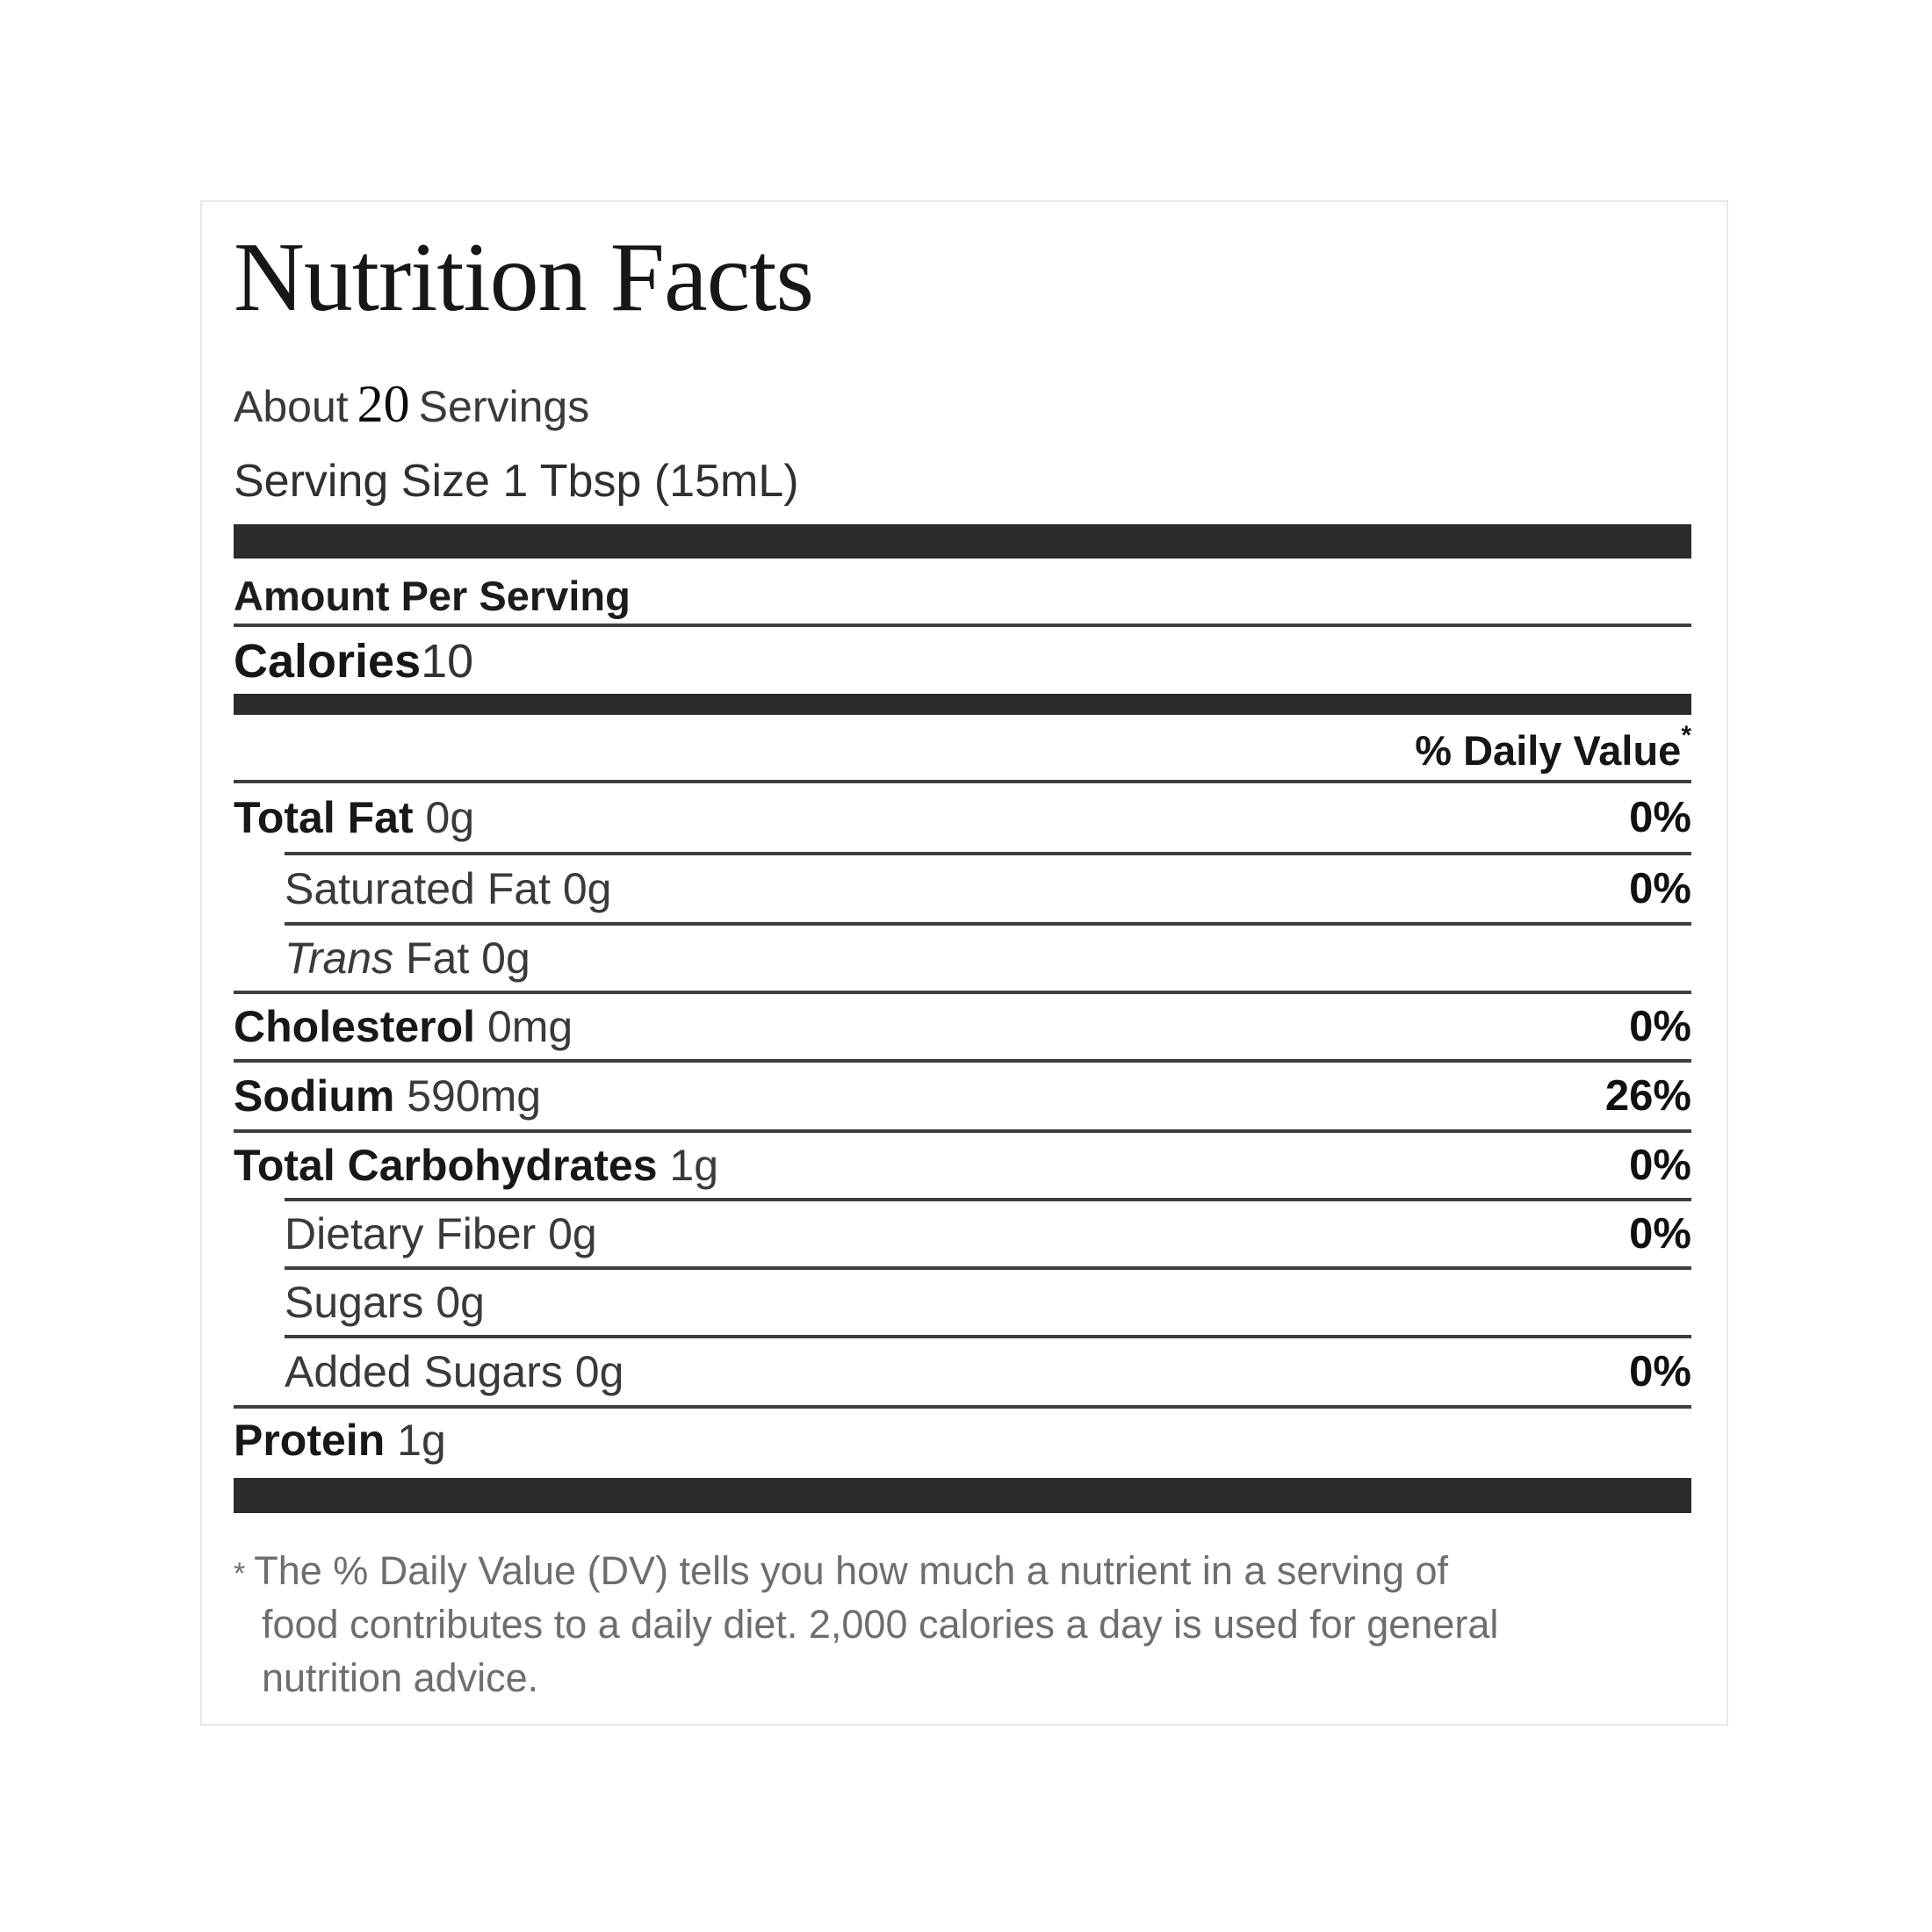  Describe the element at coordinates (412, 405) in the screenshot. I see `servings-line: About 20 Servings` at that location.